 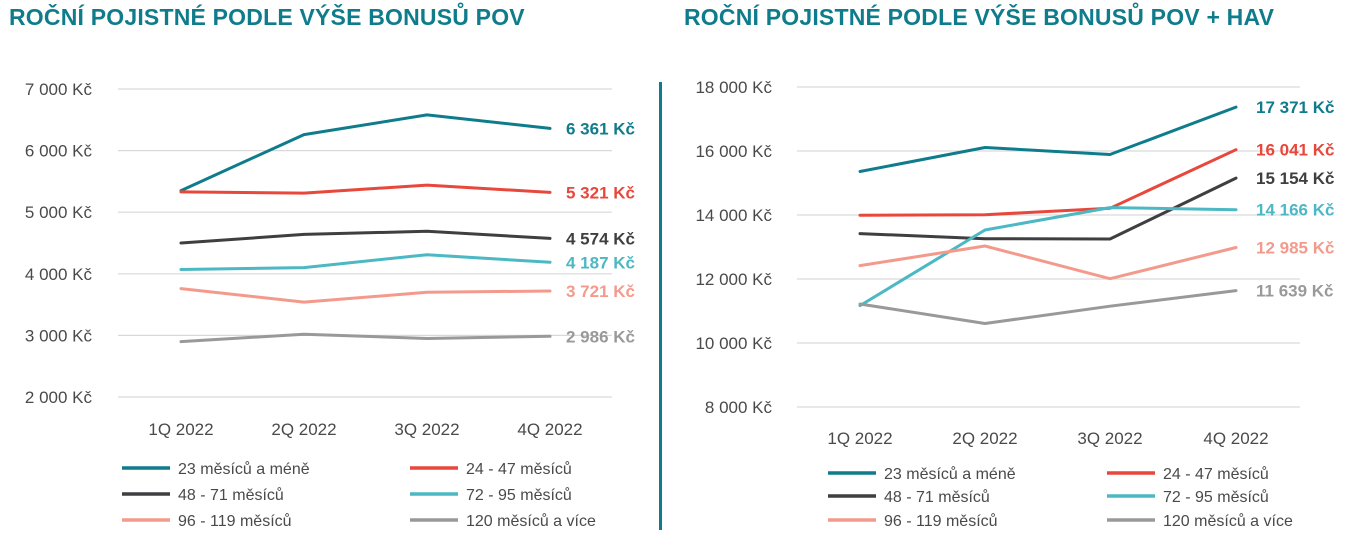 I want to click on y-tick-label: 16 000 Kč, so click(x=733, y=151).